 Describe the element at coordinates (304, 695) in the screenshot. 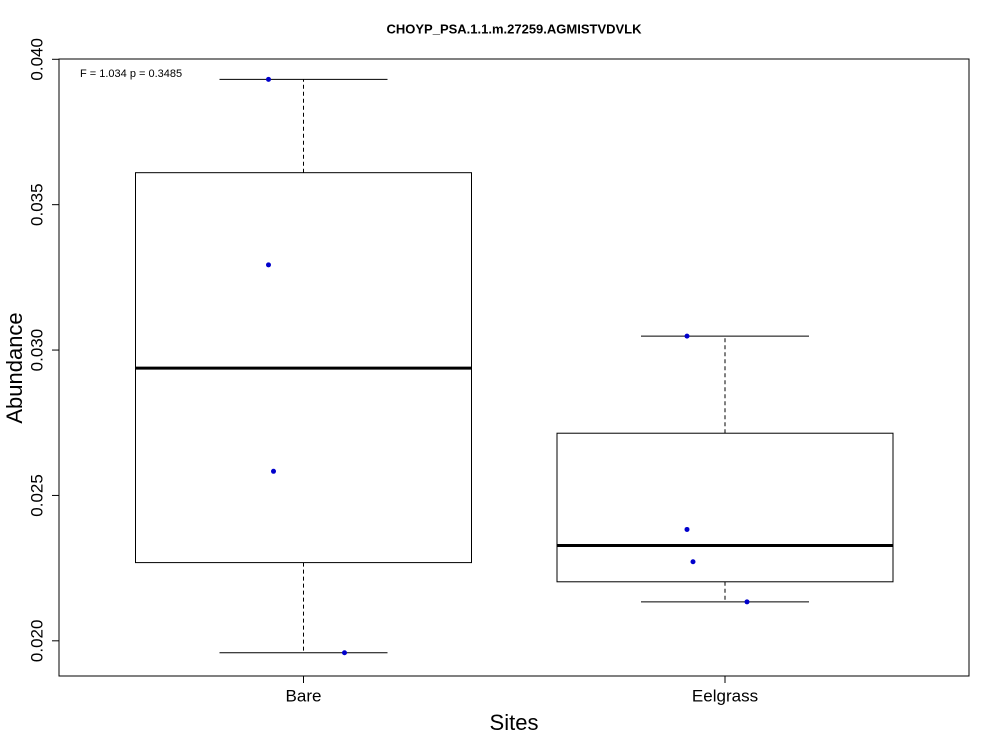

I see `x-tick-label: Bare` at that location.